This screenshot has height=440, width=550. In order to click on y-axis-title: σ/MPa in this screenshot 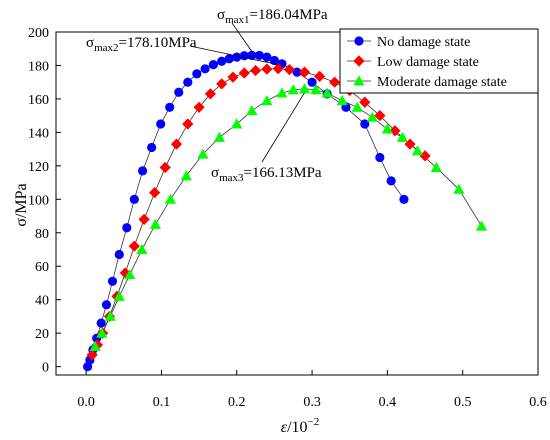, I will do `click(21, 204)`.